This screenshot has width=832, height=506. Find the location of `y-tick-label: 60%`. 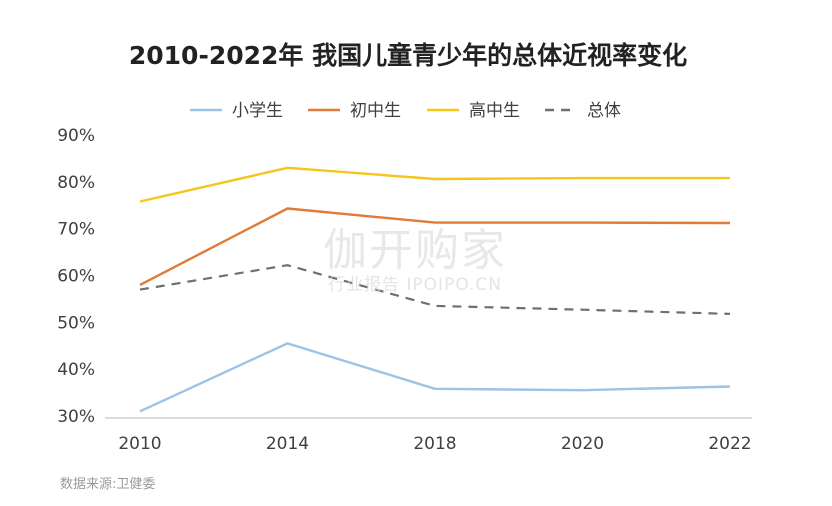

y-tick-label: 60% is located at coordinates (76, 277).